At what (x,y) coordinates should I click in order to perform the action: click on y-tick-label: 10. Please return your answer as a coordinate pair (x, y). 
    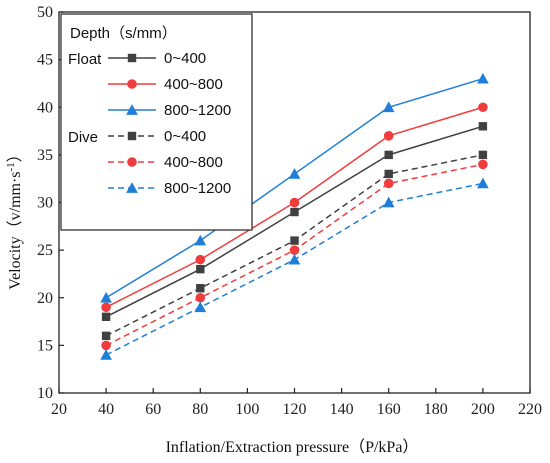
    Looking at the image, I should click on (45, 393).